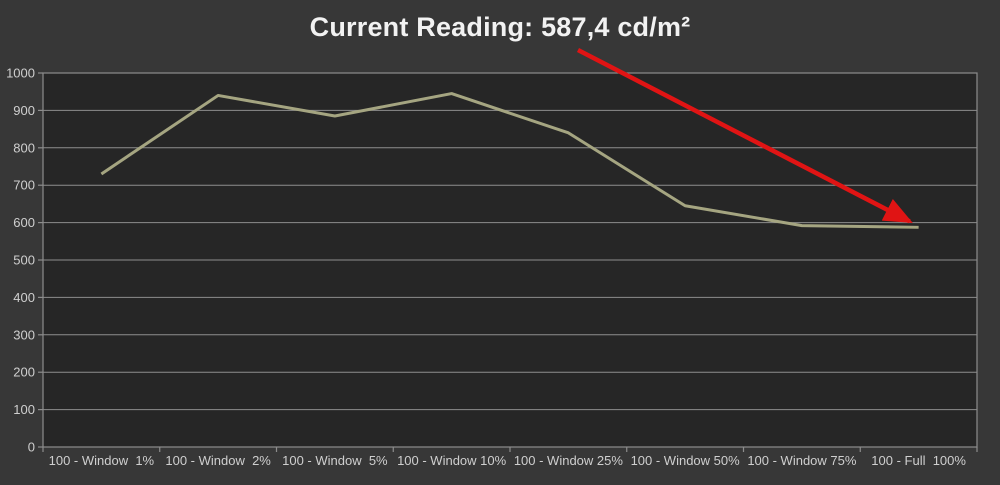  I want to click on y-tick-label-700: 700, so click(24, 185).